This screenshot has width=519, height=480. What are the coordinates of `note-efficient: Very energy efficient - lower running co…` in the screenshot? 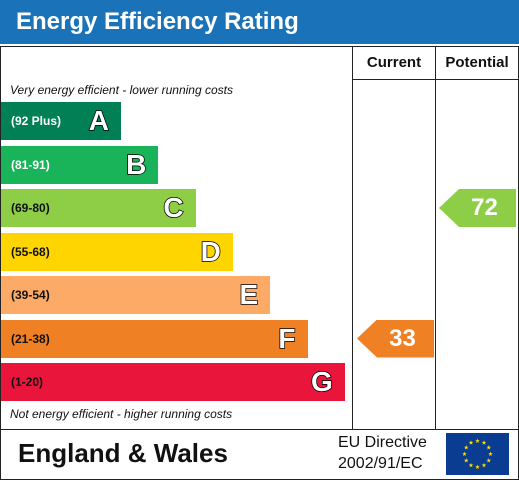 It's located at (121, 90).